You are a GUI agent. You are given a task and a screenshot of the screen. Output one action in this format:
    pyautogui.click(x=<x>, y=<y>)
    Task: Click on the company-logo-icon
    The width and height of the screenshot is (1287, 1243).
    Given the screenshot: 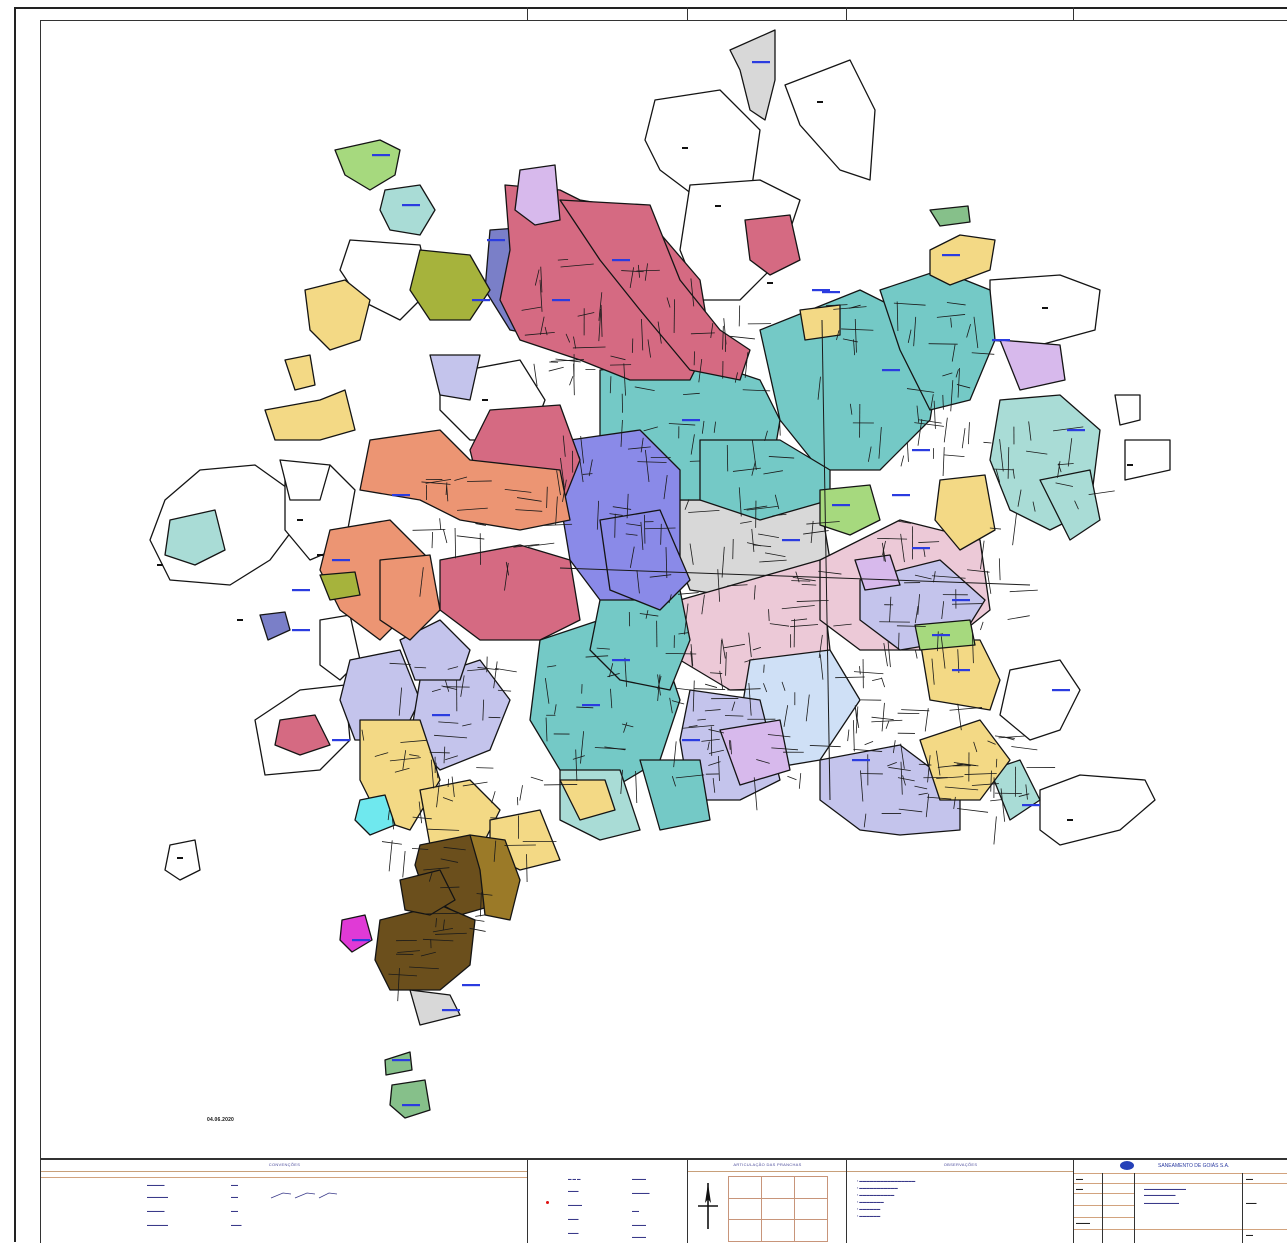 What is the action you would take?
    pyautogui.click(x=1127, y=1165)
    